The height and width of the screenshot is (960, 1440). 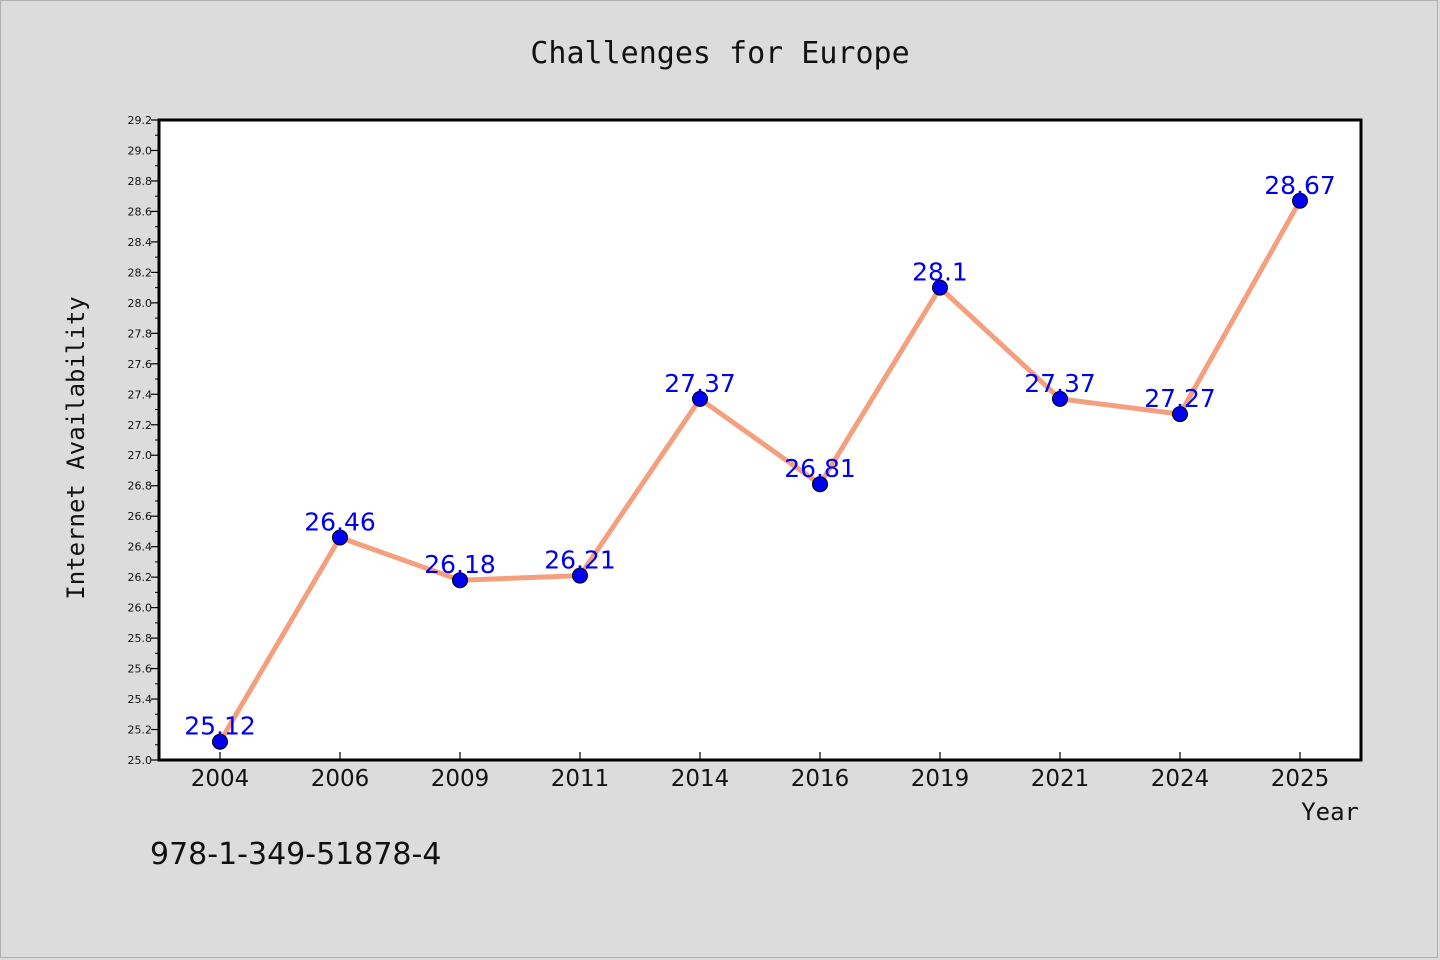 I want to click on x-tick-label: 2009, so click(x=460, y=779).